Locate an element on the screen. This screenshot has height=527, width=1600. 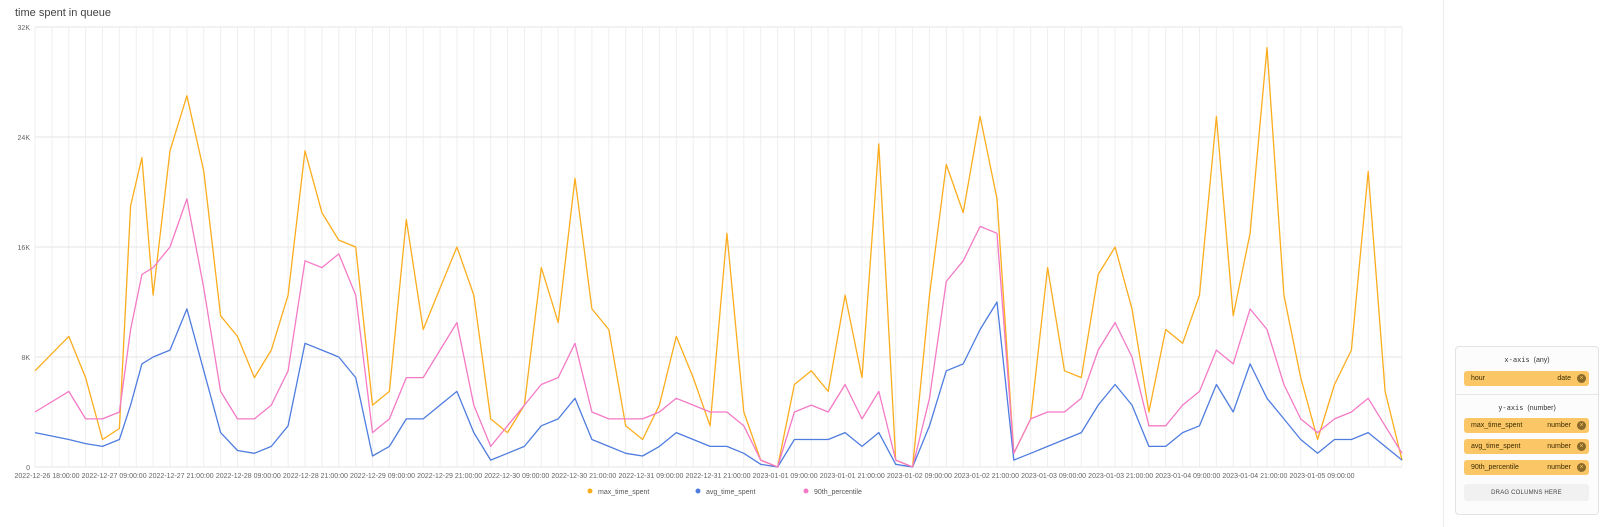
y-tick-label: 16K is located at coordinates (24, 248).